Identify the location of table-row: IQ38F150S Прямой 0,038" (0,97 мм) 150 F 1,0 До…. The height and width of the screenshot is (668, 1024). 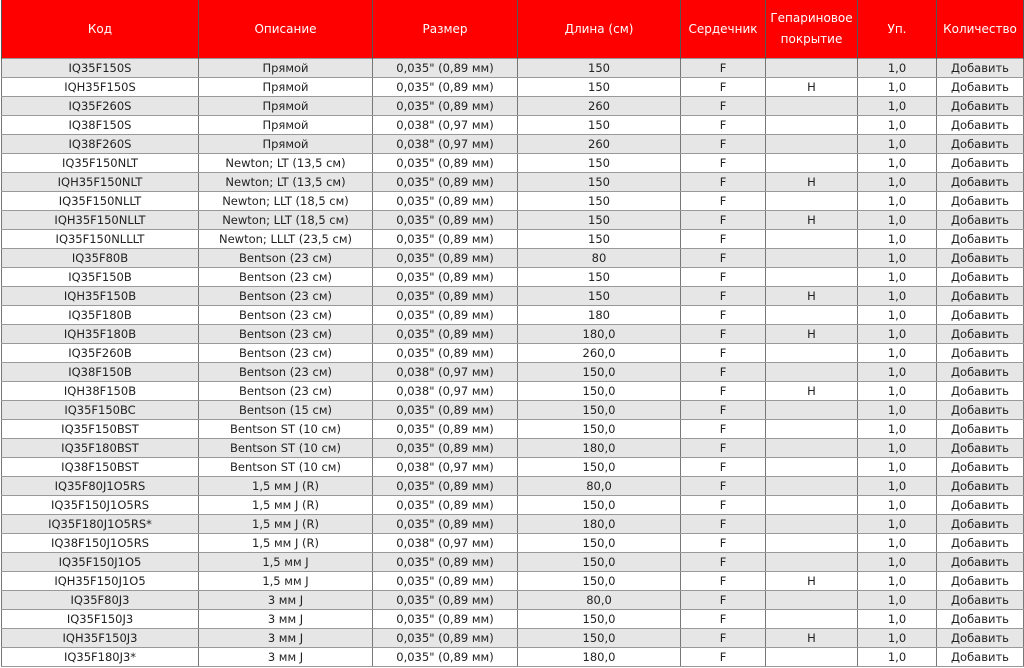
(512, 125).